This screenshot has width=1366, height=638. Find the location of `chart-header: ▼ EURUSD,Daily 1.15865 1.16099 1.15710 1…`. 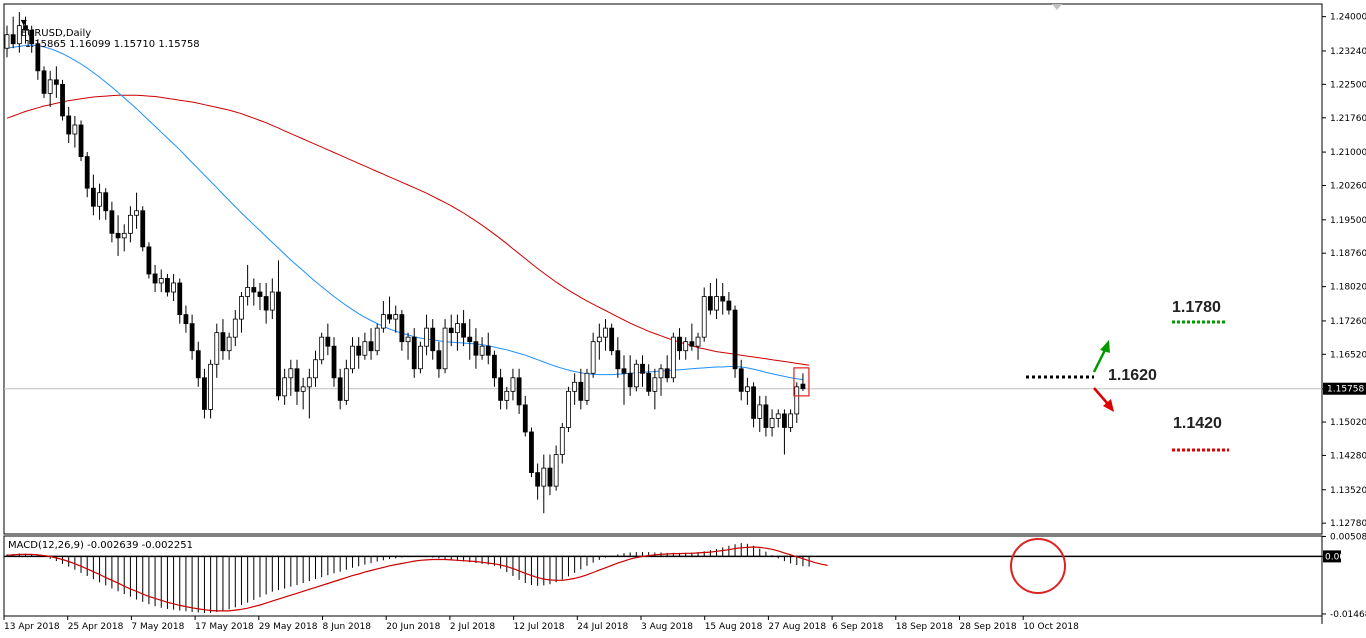

chart-header: ▼ EURUSD,Daily 1.15865 1.16099 1.15710 1… is located at coordinates (104, 33).